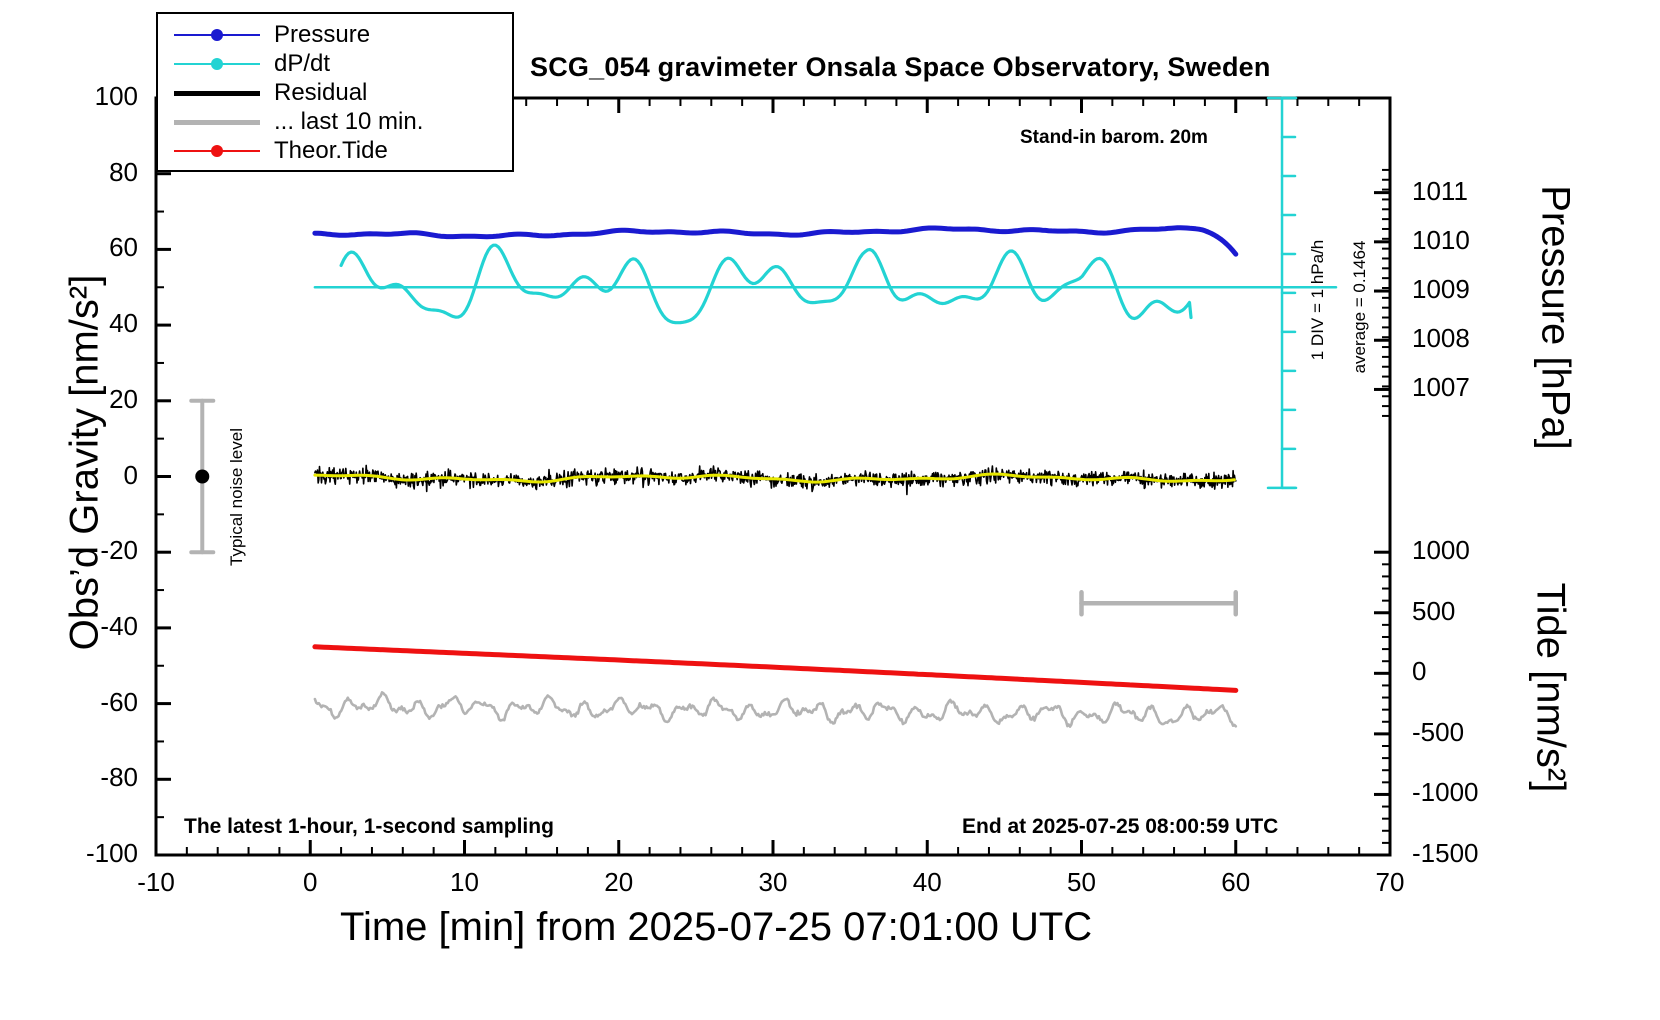  I want to click on tide-tick-label: -1000, so click(1445, 792).